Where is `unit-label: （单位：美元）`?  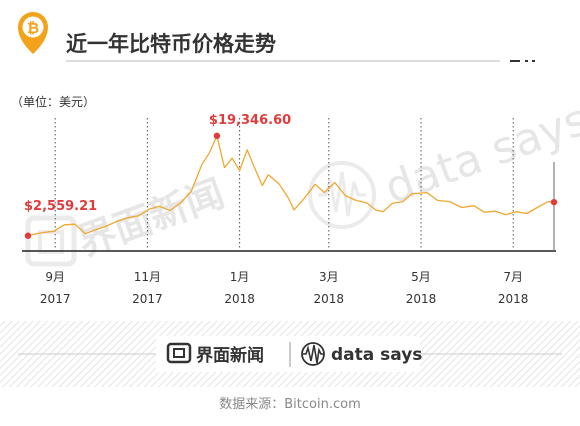
unit-label: （单位：美元） is located at coordinates (53, 101).